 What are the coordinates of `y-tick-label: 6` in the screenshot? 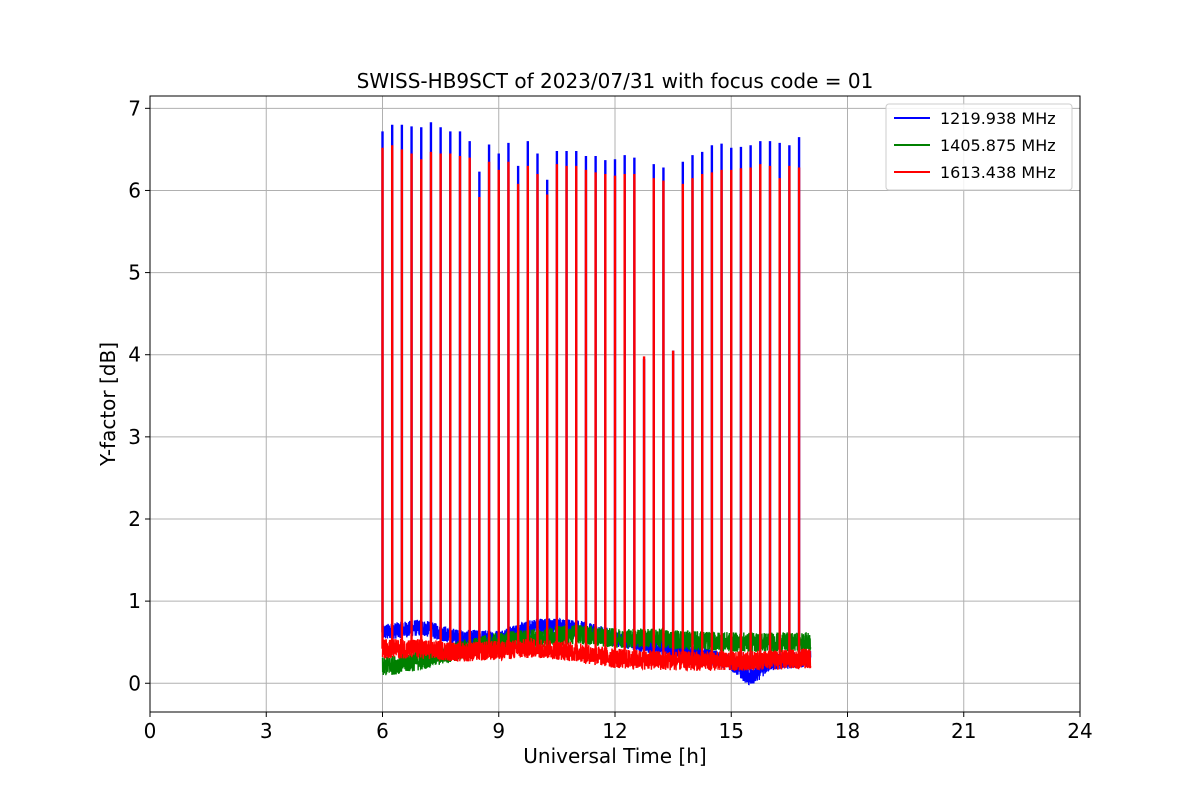 It's located at (134, 190).